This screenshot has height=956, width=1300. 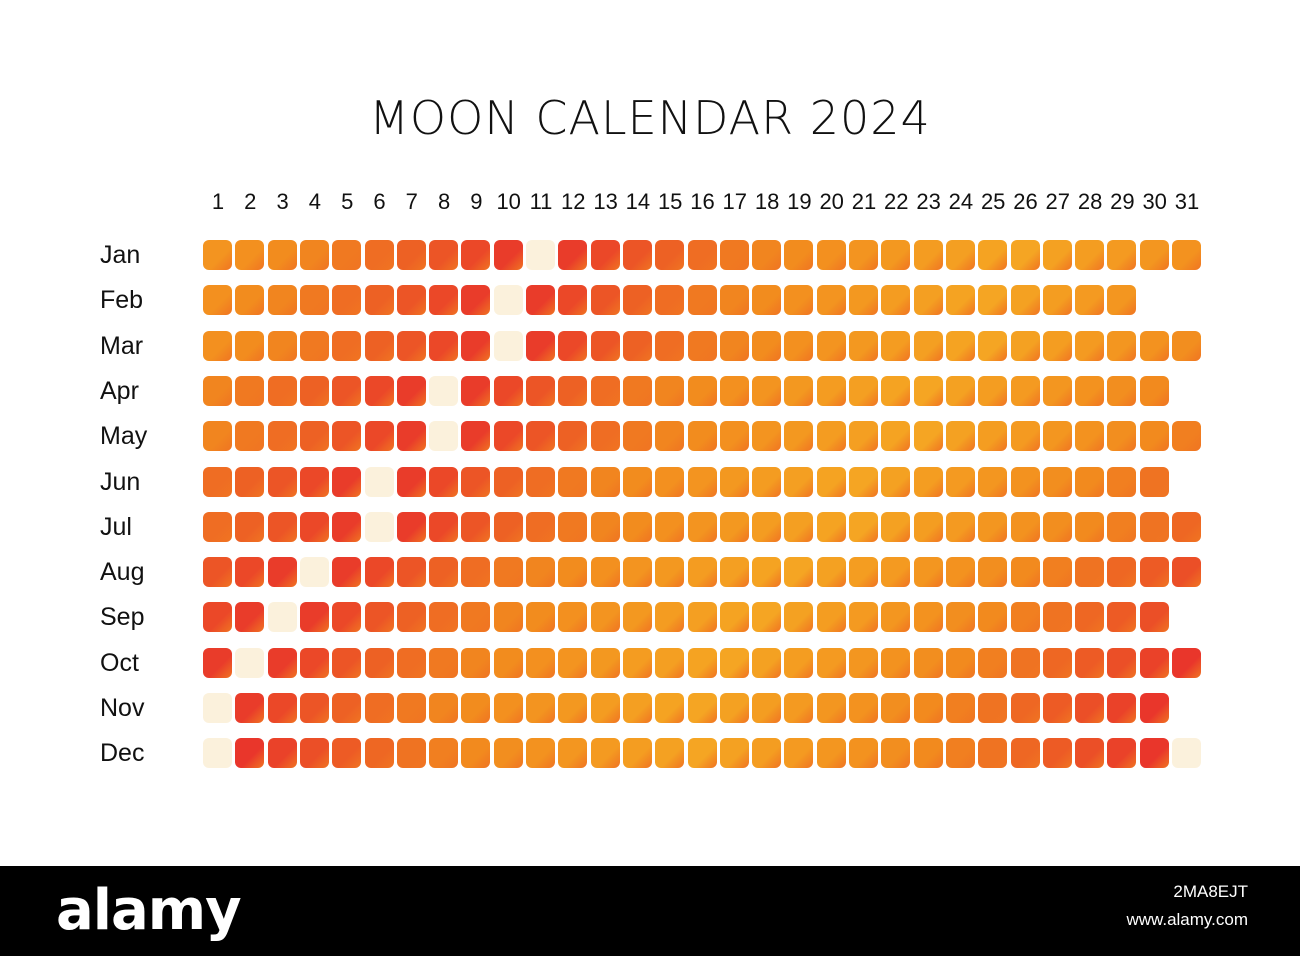 What do you see at coordinates (508, 201) in the screenshot?
I see `day-number-10: 10` at bounding box center [508, 201].